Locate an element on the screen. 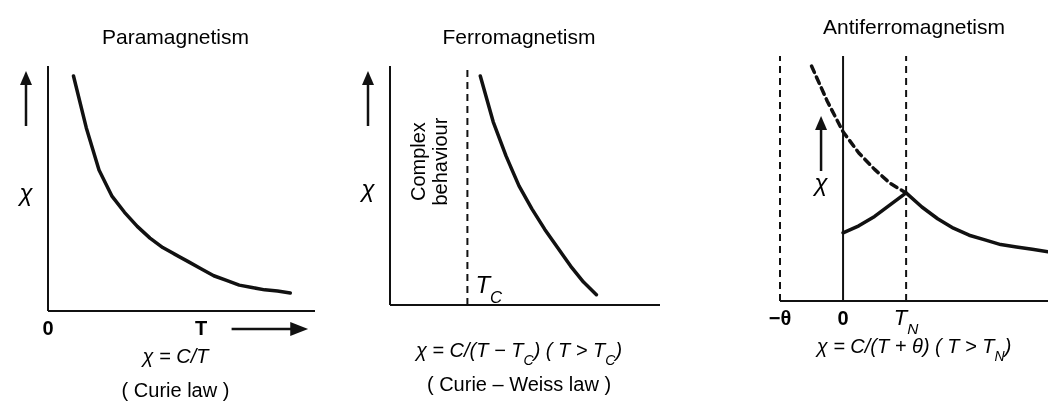 This screenshot has width=1056, height=410. text: χ = C/(T − T$_{C}$) ( T > T$_{C}$) is located at coordinates (518, 353).